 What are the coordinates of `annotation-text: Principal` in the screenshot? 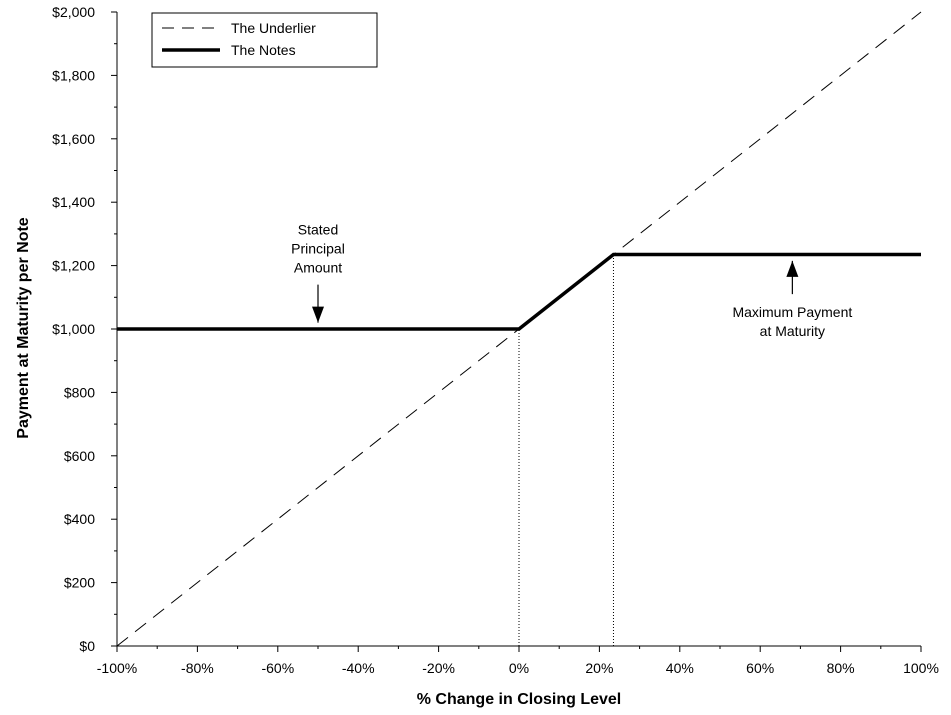 It's located at (318, 249).